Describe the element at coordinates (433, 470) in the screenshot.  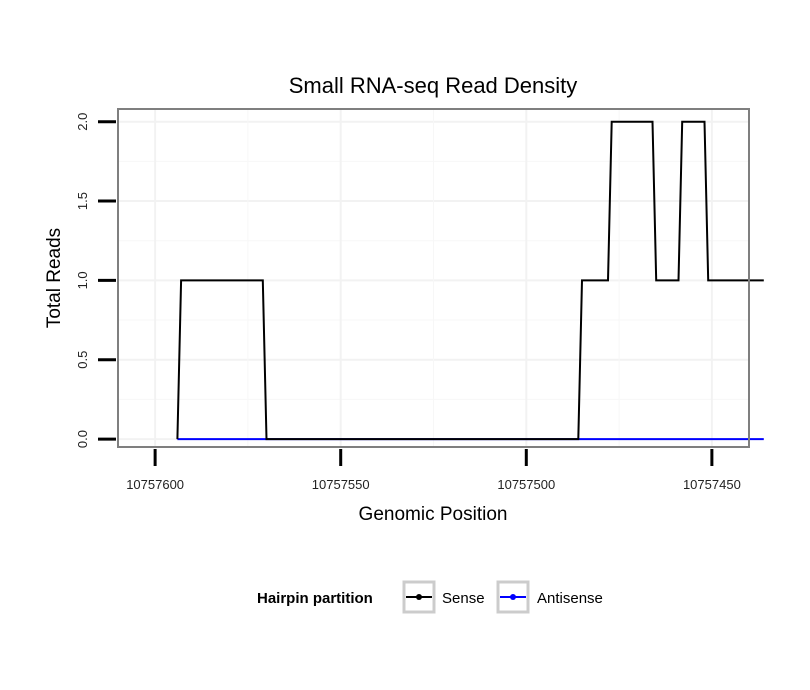
I see `x-axis: 10757600 10757550 10757500 10757450` at that location.